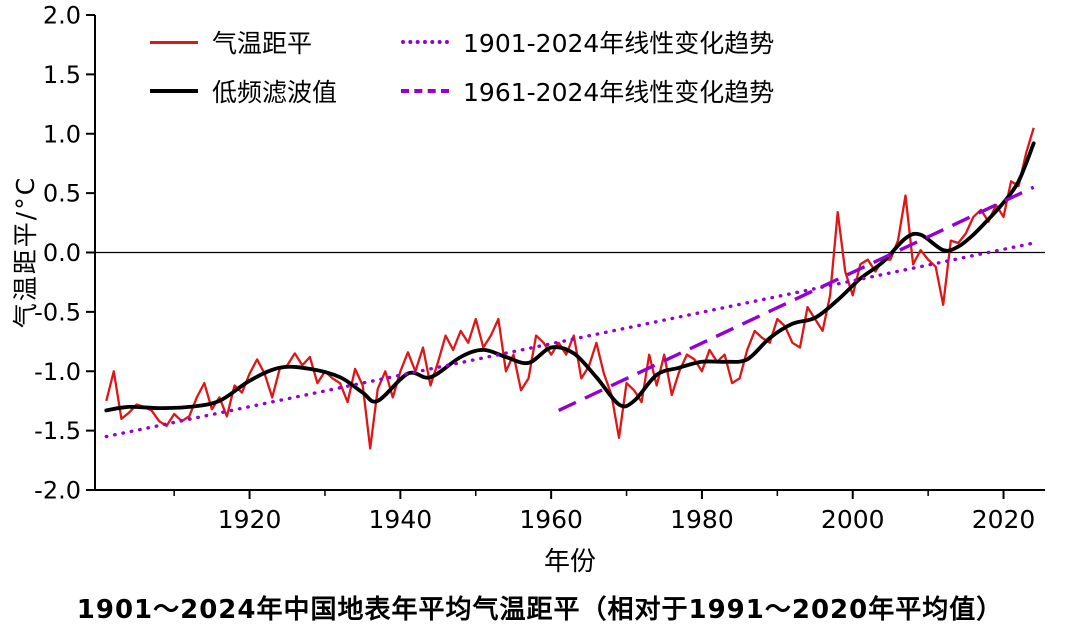  I want to click on legend-item-filtered: 低频滤波值, so click(243, 91).